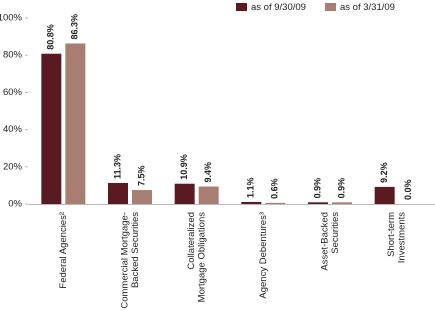 The height and width of the screenshot is (311, 435). Describe the element at coordinates (124, 260) in the screenshot. I see `x-tick-label: Commercial Mortgage-` at that location.